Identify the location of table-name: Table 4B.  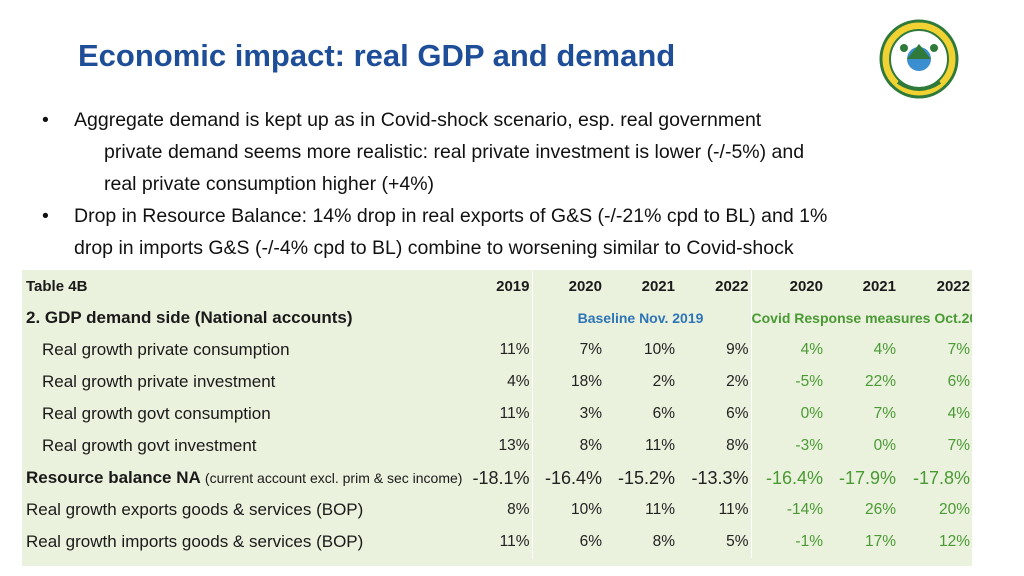
(57, 286).